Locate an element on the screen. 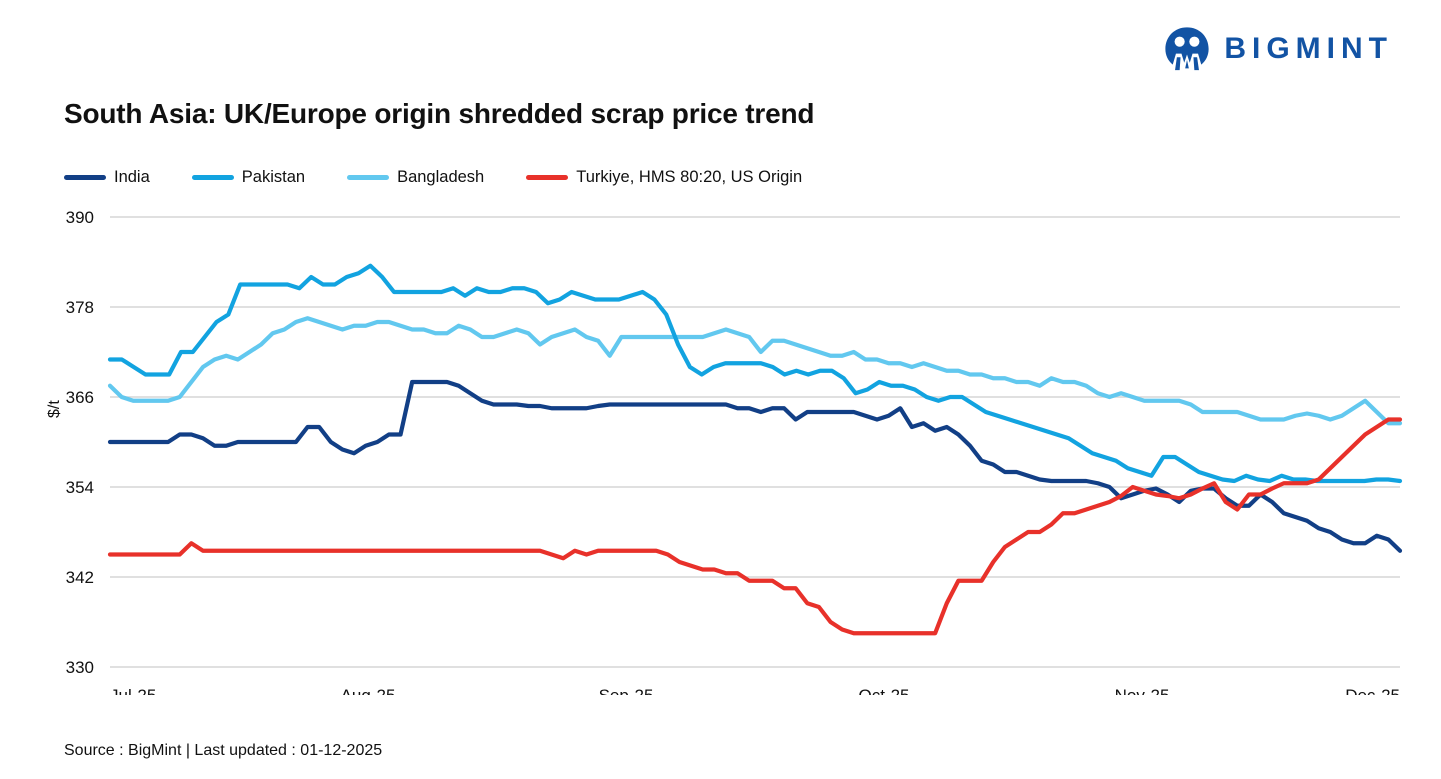 The height and width of the screenshot is (779, 1441). y-tick-label: 342 is located at coordinates (80, 577).